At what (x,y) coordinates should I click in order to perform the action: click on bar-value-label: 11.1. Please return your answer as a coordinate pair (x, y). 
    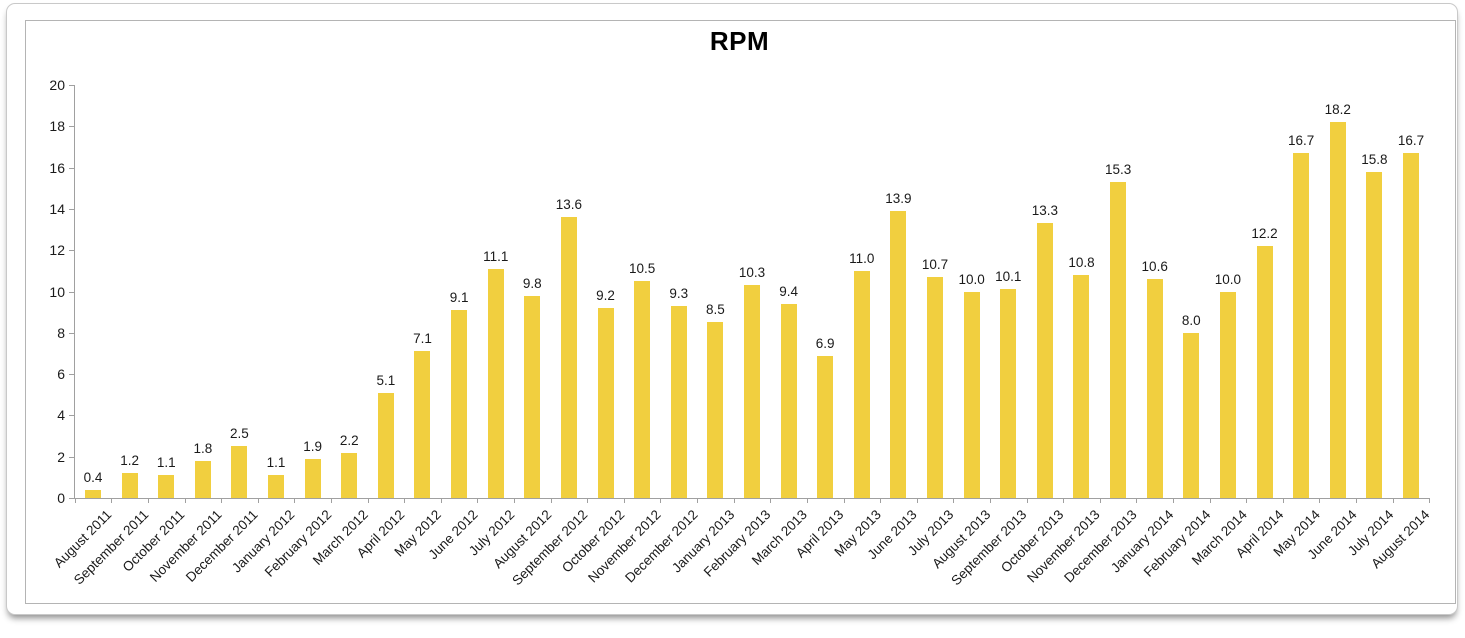
    Looking at the image, I should click on (496, 256).